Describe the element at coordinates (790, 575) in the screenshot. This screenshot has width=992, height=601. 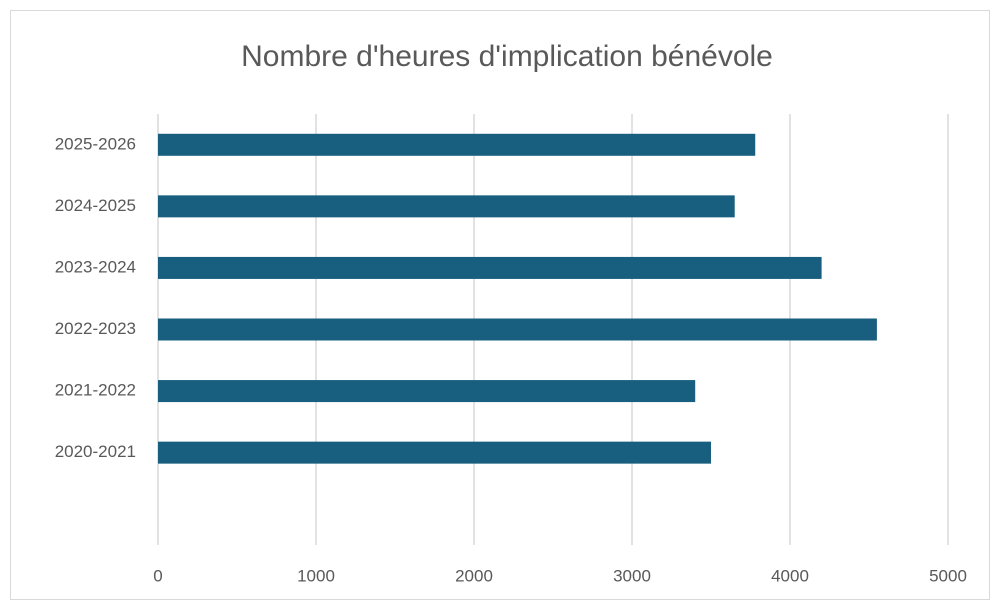
I see `x-tick-label: 4000` at that location.